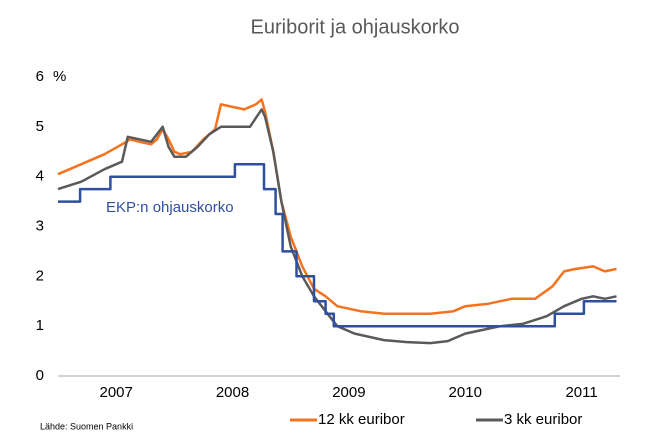 Image resolution: width=646 pixels, height=436 pixels. What do you see at coordinates (40, 76) in the screenshot?
I see `y-tick-label: 6` at bounding box center [40, 76].